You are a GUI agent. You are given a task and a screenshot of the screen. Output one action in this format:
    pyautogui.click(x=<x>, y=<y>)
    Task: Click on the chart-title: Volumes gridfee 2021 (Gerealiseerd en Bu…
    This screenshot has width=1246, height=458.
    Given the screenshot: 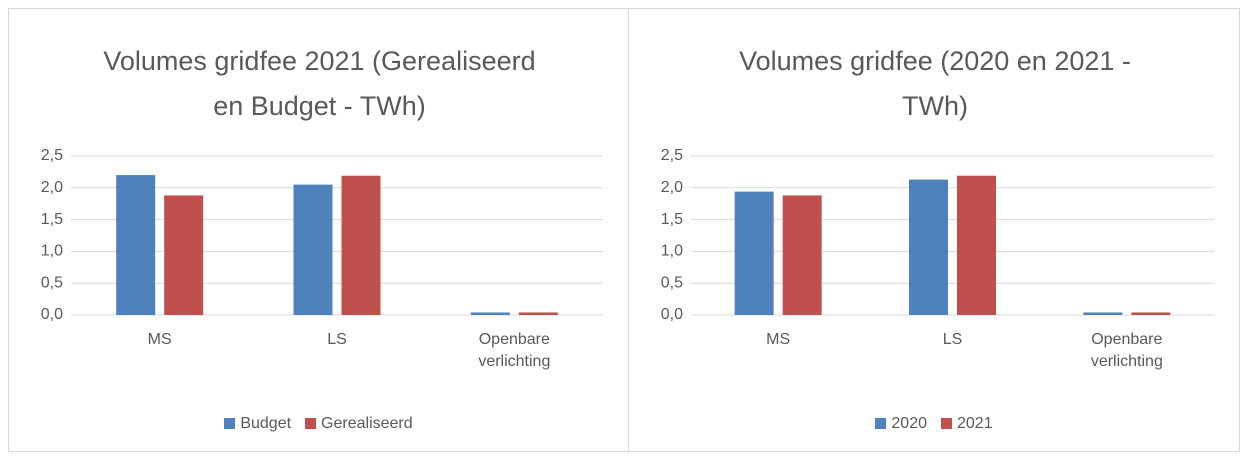 What is the action you would take?
    pyautogui.click(x=319, y=83)
    